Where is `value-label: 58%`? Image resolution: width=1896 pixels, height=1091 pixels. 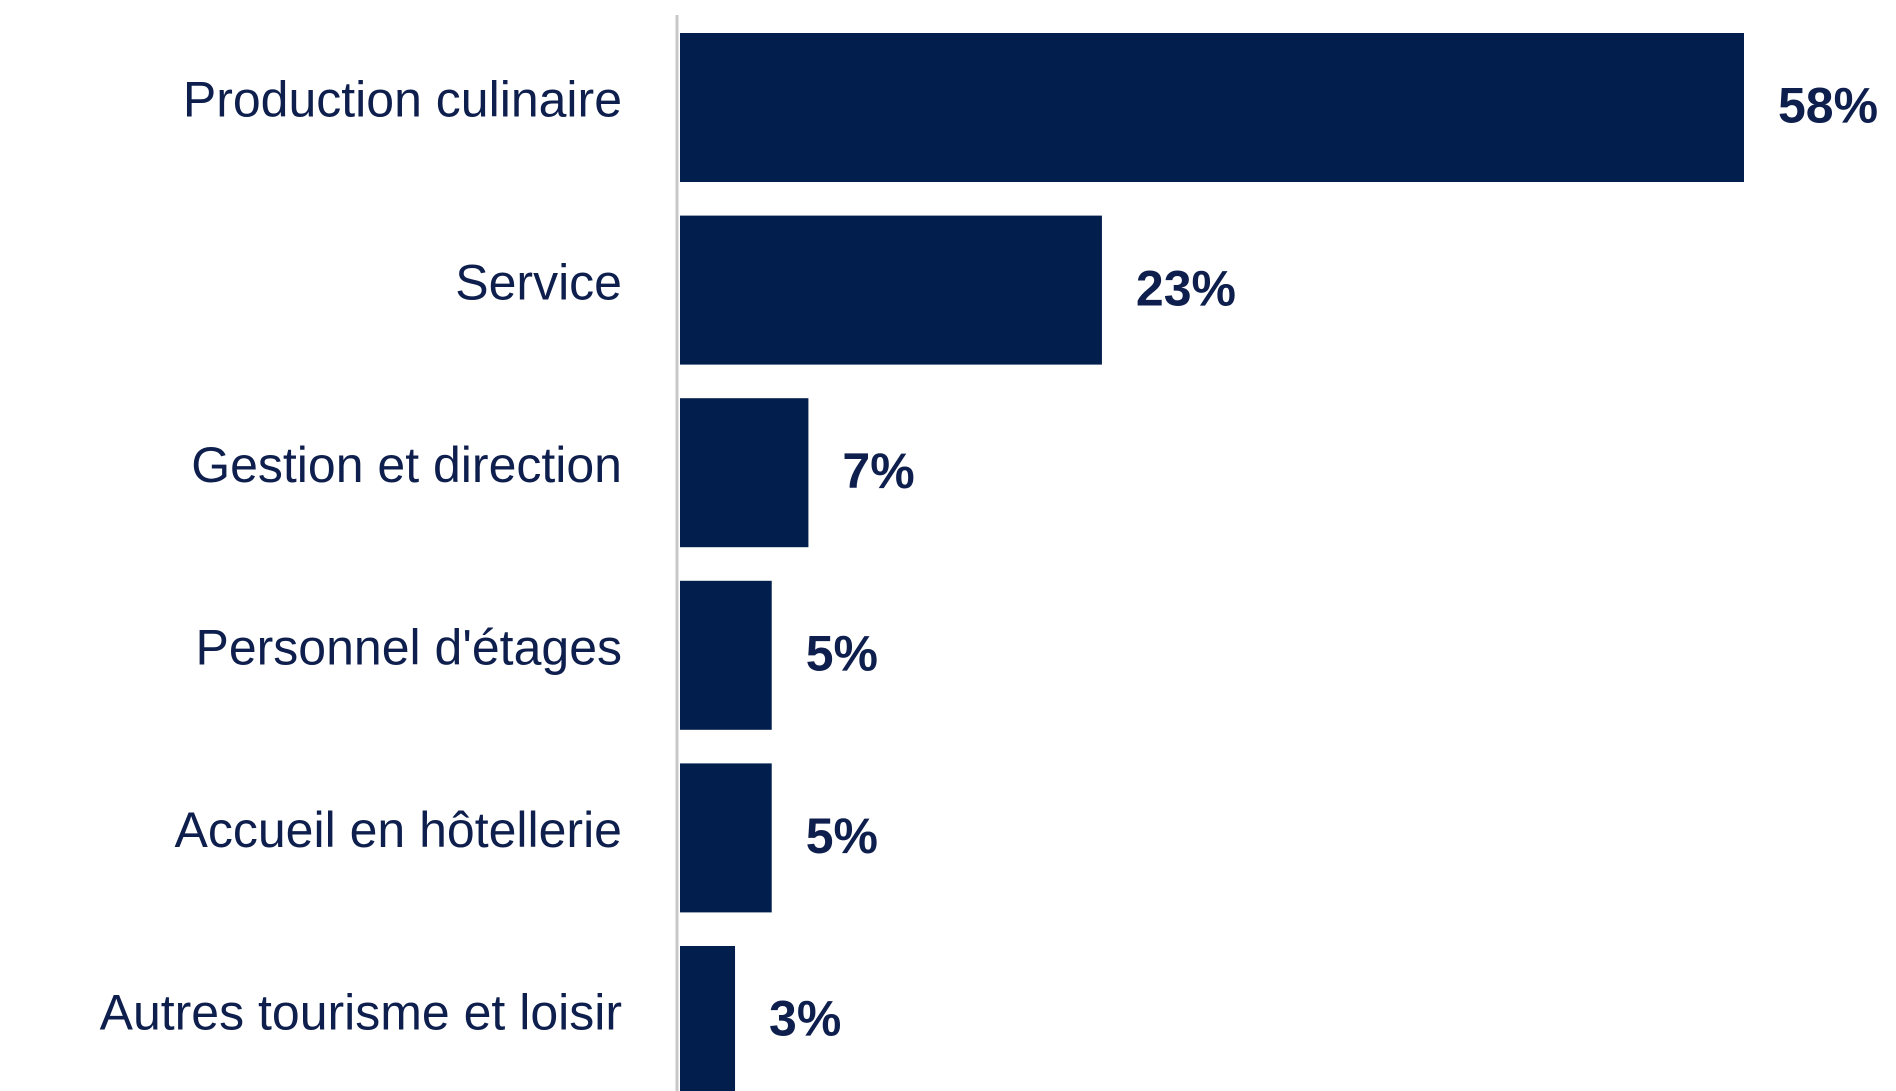 value-label: 58% is located at coordinates (1828, 106).